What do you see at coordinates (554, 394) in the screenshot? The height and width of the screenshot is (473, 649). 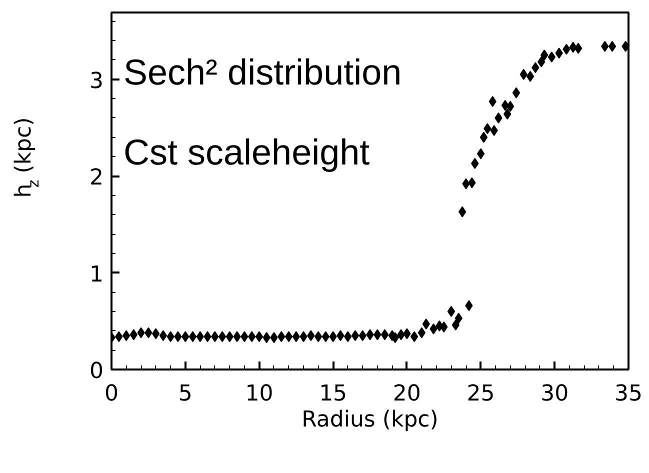 I see `x-tick-label: 30` at bounding box center [554, 394].